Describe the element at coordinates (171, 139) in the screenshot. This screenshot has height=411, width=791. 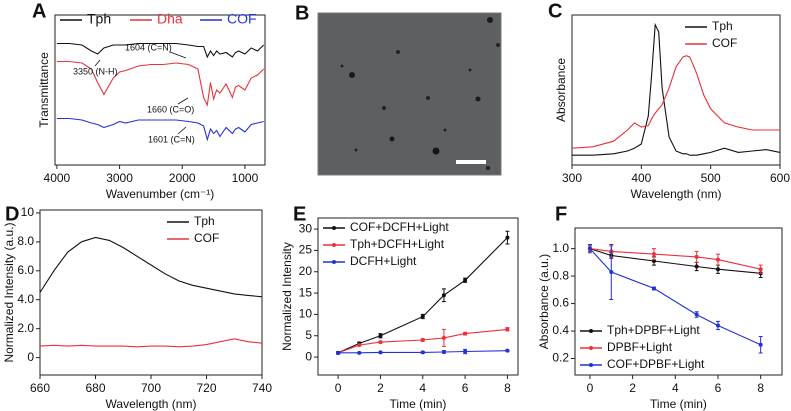
I see `annotation: 1601 (C=N)` at that location.